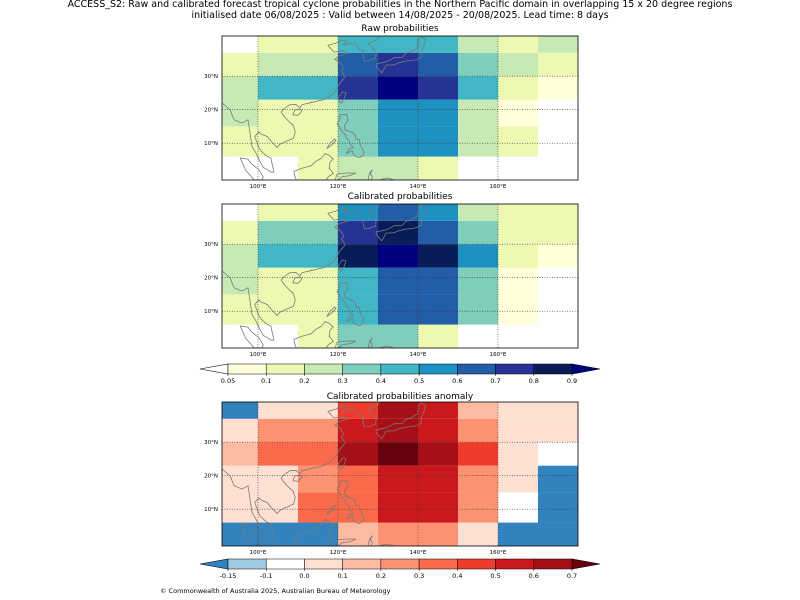  I want to click on colorbar-tick-label: -0.1, so click(266, 576).